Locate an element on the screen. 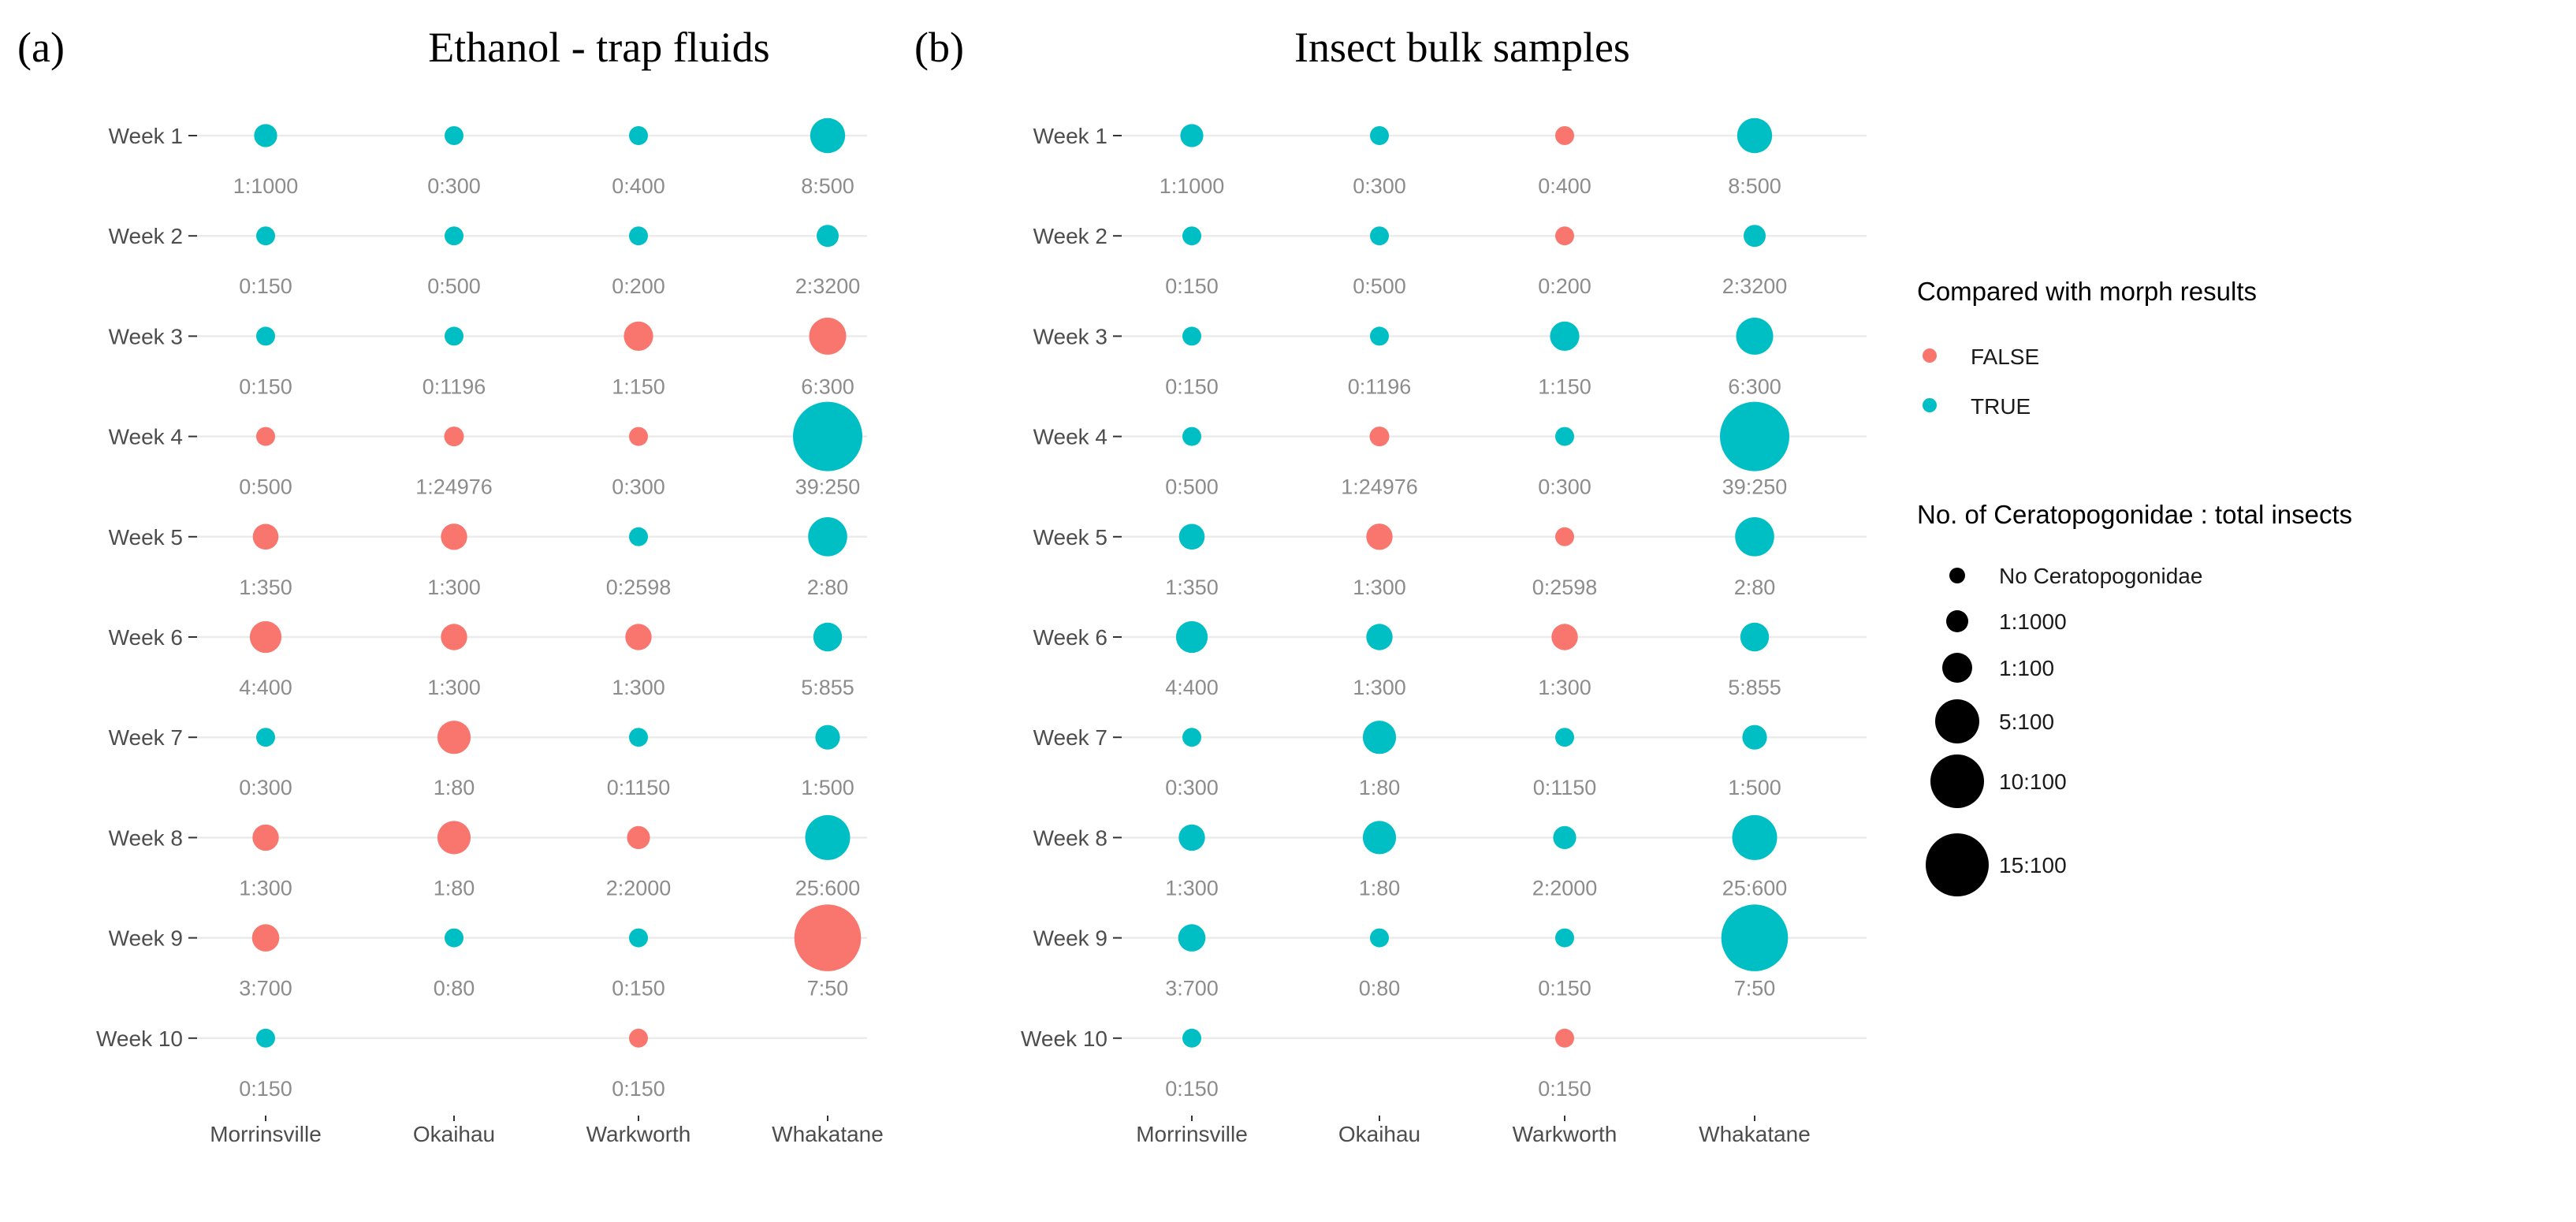 The image size is (2576, 1222). ratio-label-a-morrinsville-week-7: 0:300 is located at coordinates (265, 787).